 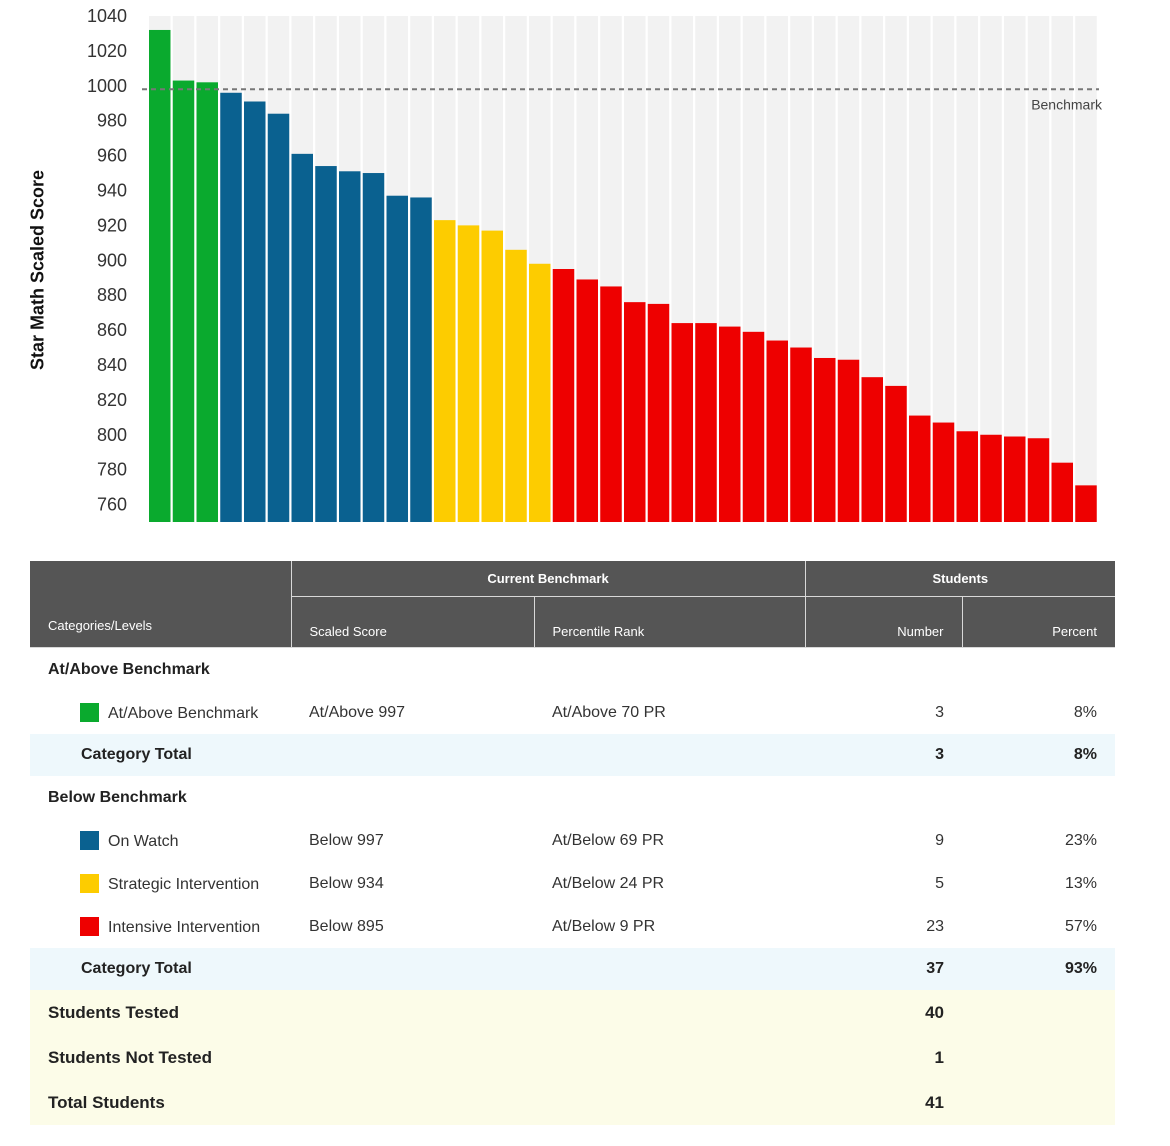 What do you see at coordinates (883, 755) in the screenshot?
I see `total-number: 3` at bounding box center [883, 755].